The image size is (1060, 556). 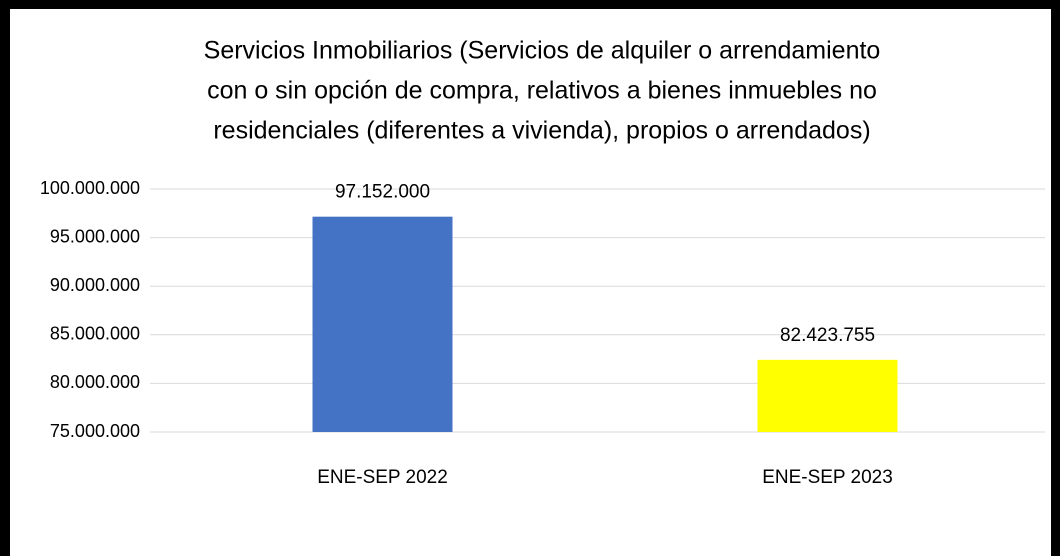 What do you see at coordinates (382, 477) in the screenshot?
I see `x-tick-label: ENE-SEP 2022` at bounding box center [382, 477].